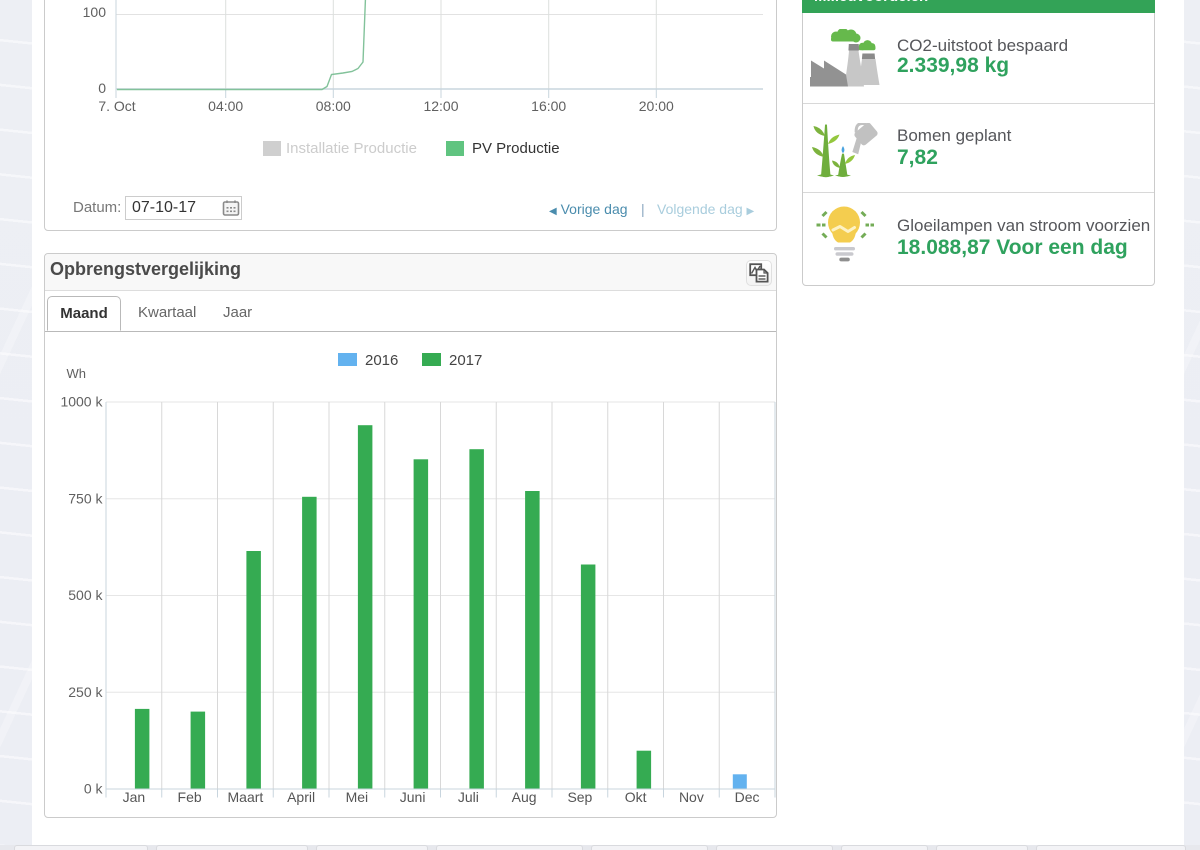 This screenshot has width=1200, height=850. I want to click on svg-text: 250 k, so click(85, 692).